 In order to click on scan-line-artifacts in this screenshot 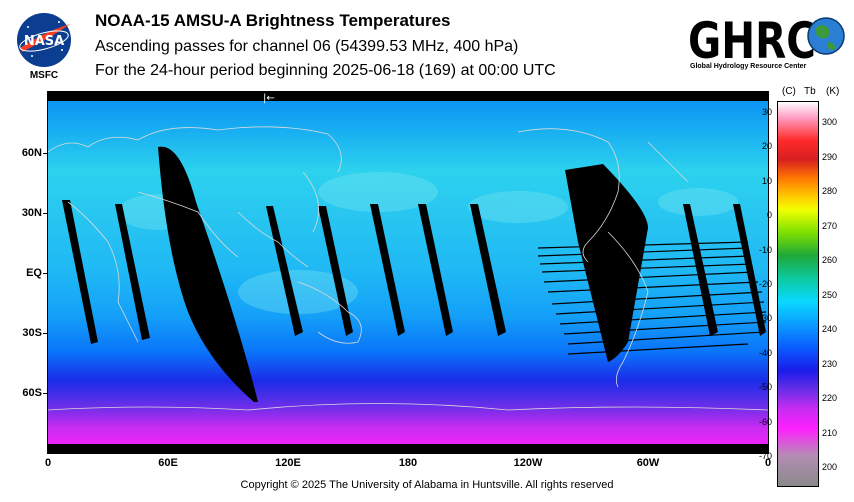, I will do `click(652, 298)`.